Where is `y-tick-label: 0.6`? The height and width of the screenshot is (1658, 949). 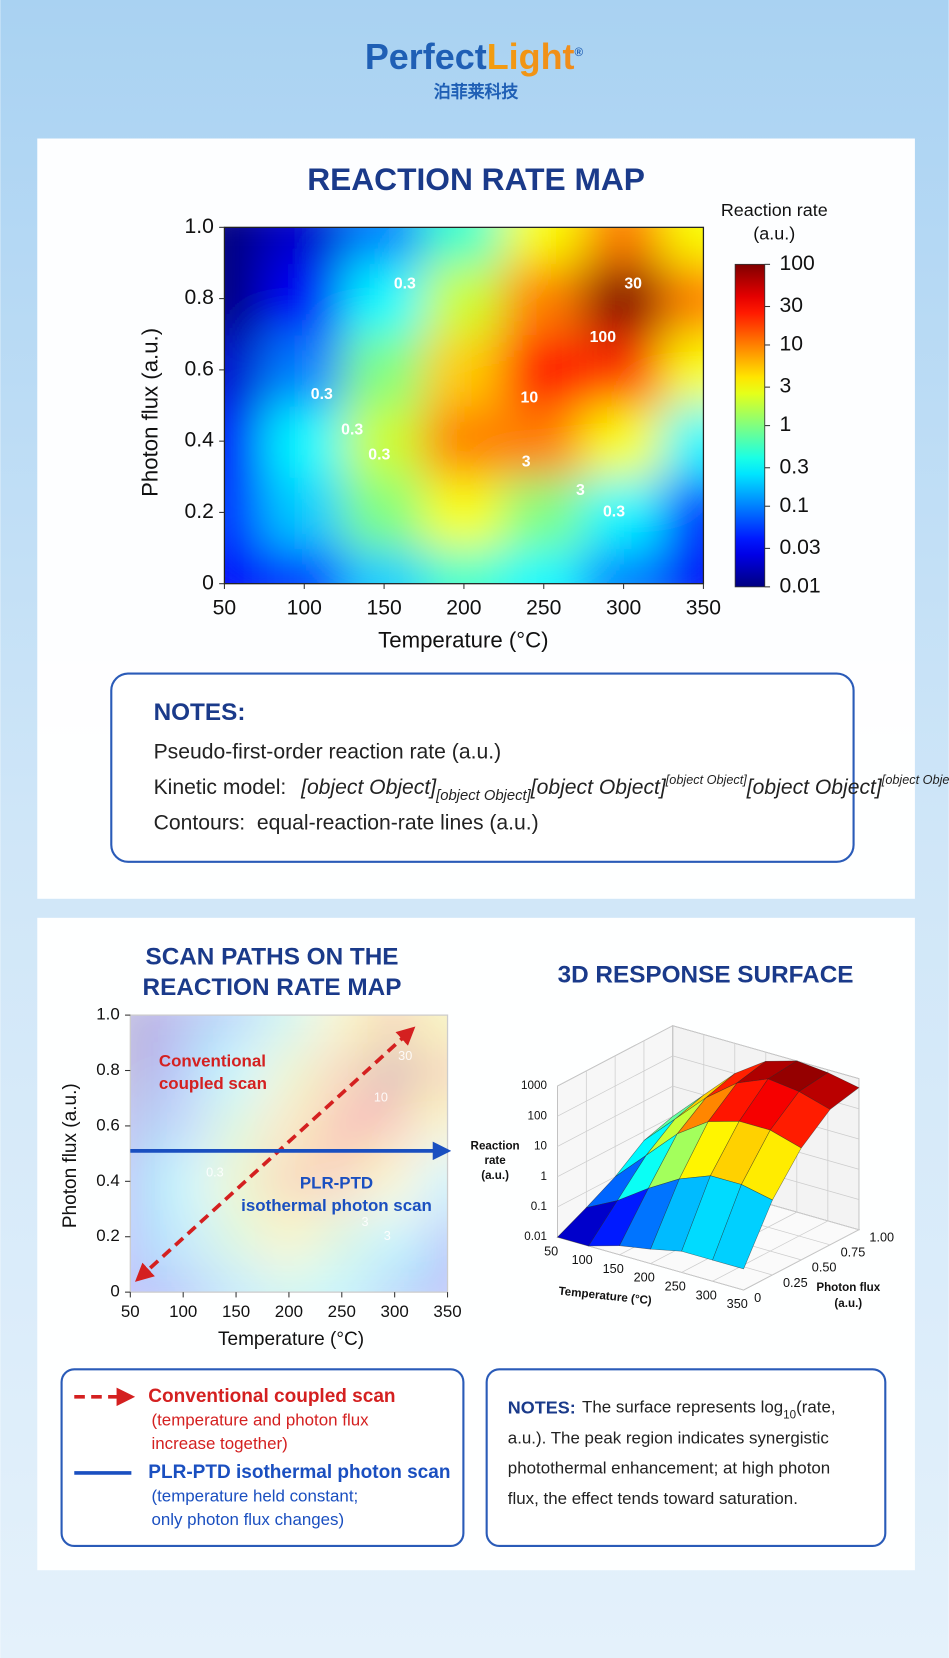 y-tick-label: 0.6 is located at coordinates (198, 368).